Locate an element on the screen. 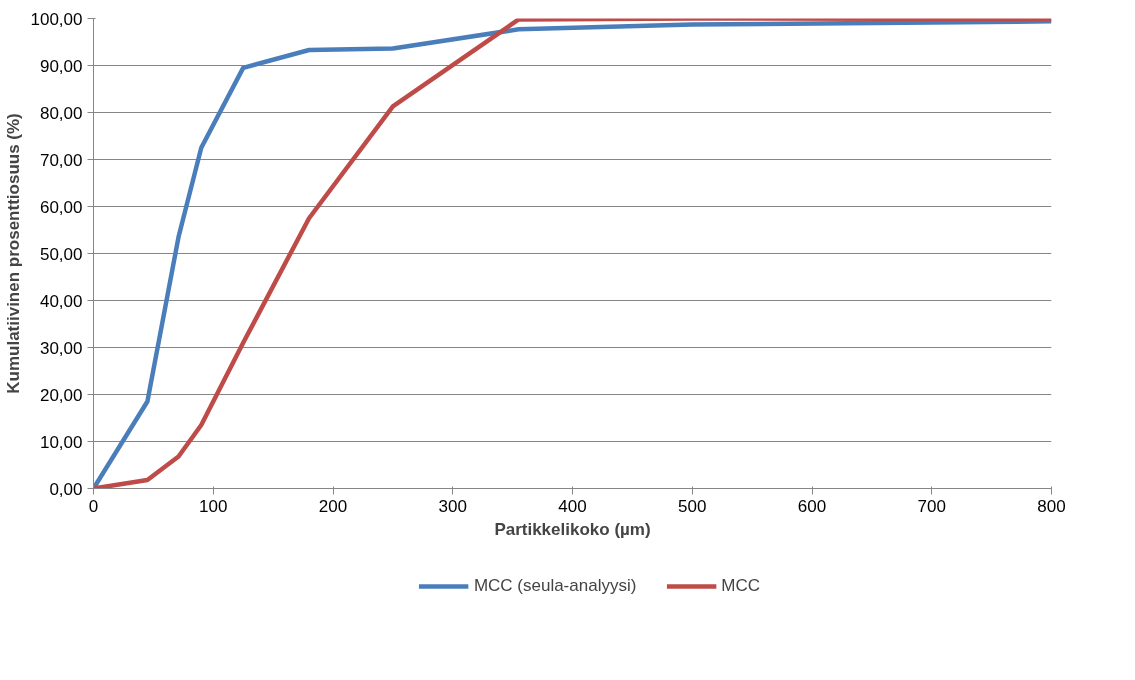 This screenshot has height=680, width=1135. legend-label: MCC is located at coordinates (741, 585).